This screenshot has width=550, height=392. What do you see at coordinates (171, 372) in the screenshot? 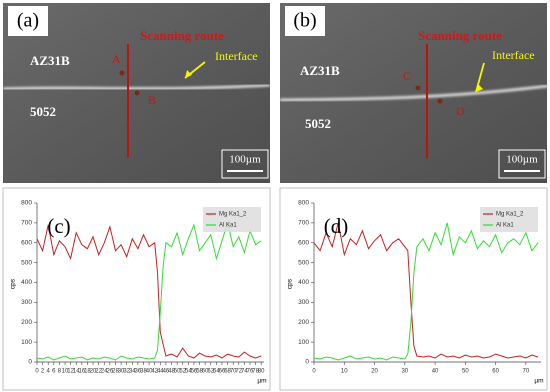
I see `x-tick-label: 48` at bounding box center [171, 372].